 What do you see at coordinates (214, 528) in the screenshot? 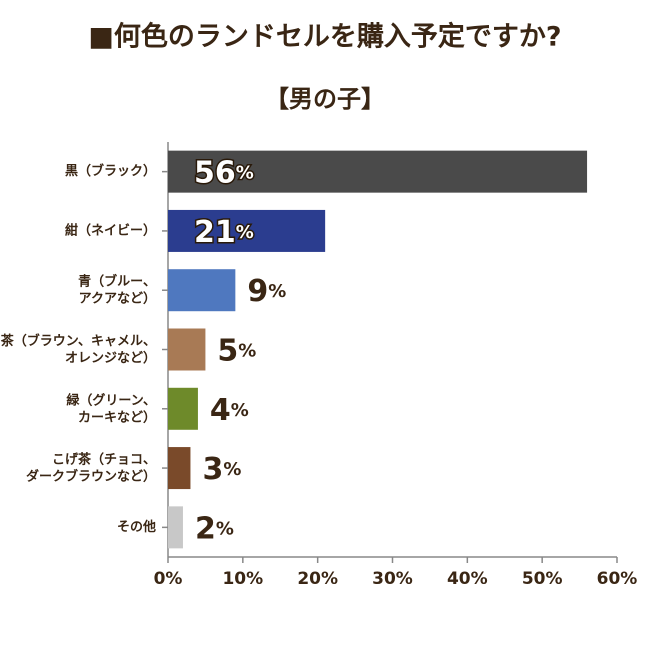
I see `value-label: 2%` at bounding box center [214, 528].